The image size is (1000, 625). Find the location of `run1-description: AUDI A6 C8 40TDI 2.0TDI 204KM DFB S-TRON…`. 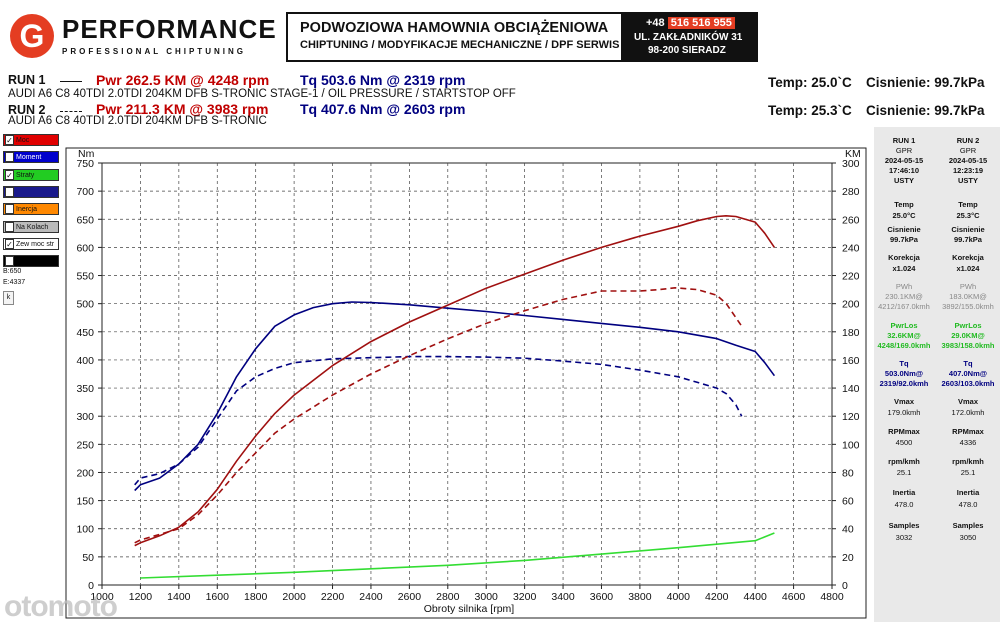

run1-description: AUDI A6 C8 40TDI 2.0TDI 204KM DFB S-TRON… is located at coordinates (262, 94).